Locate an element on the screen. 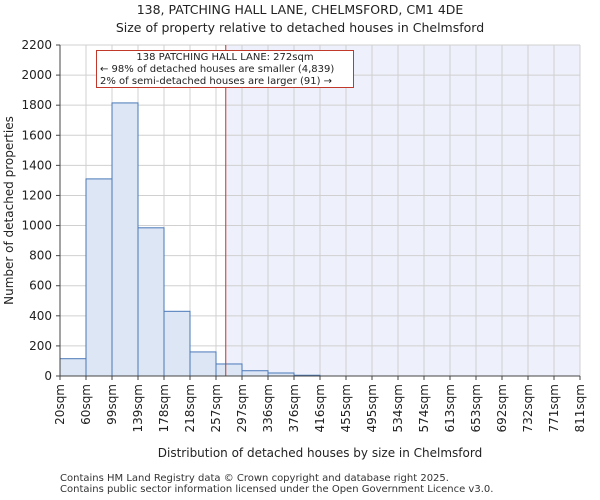  x-tick-label: 336sqm is located at coordinates (268, 408).